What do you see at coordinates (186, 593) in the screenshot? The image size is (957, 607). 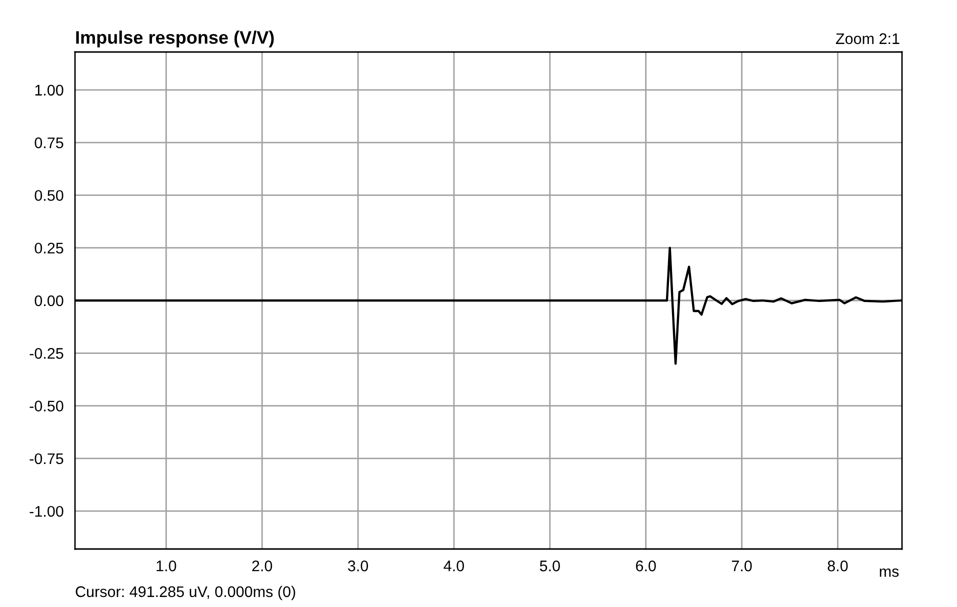 I see `text: Cursor: 491.285 uV, 0.000ms (0)` at bounding box center [186, 593].